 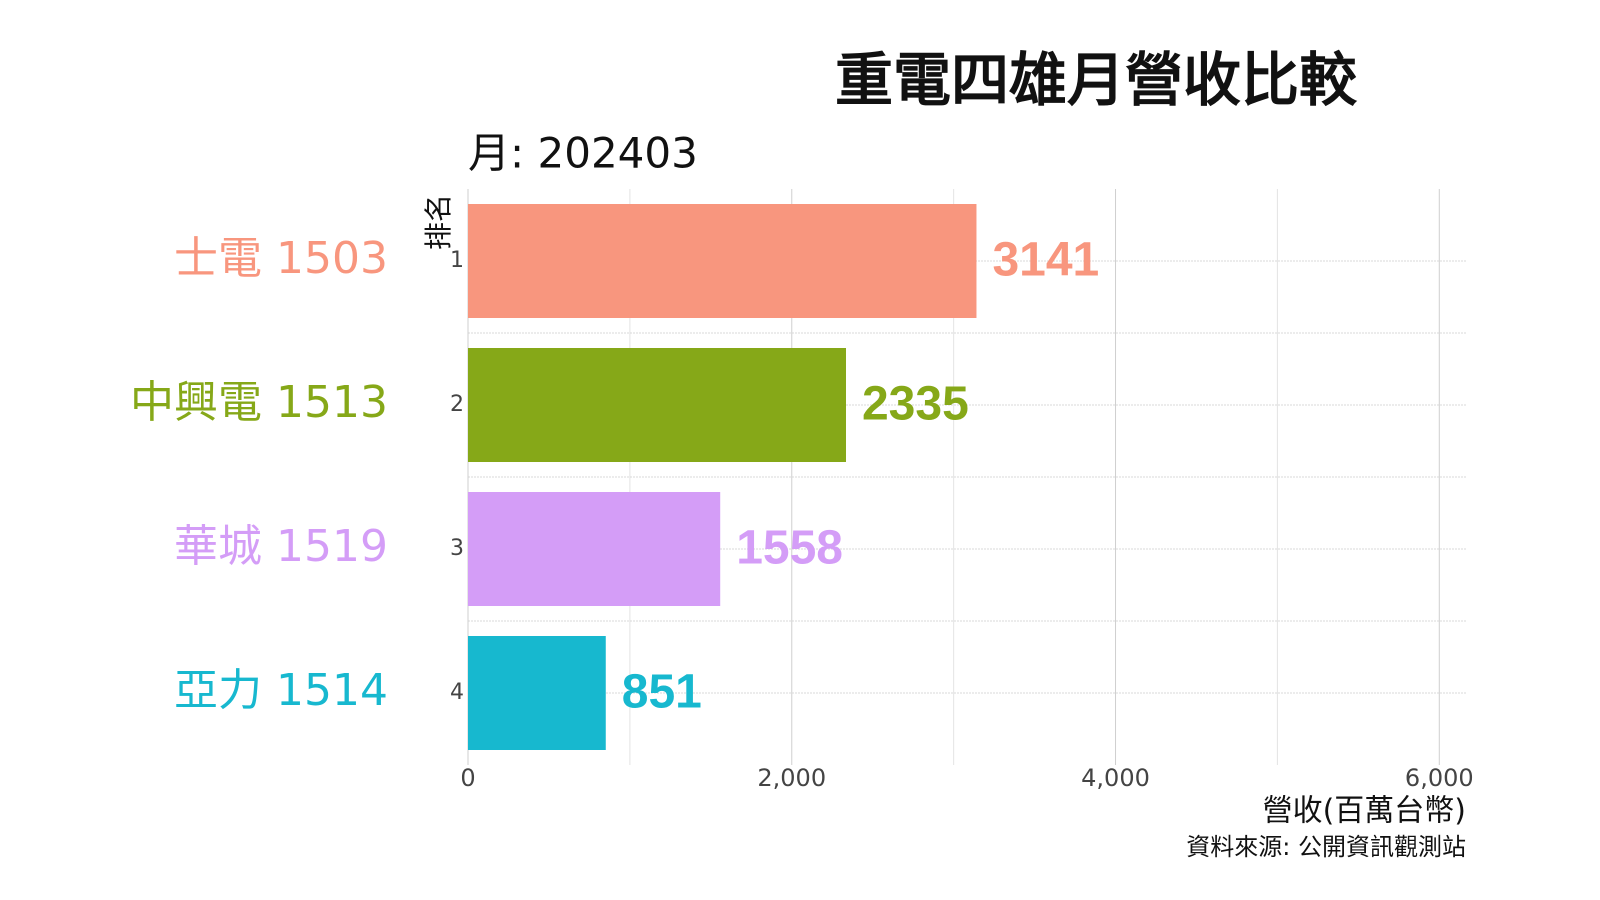 What do you see at coordinates (259, 402) in the screenshot?
I see `category-label: 中興電 1513` at bounding box center [259, 402].